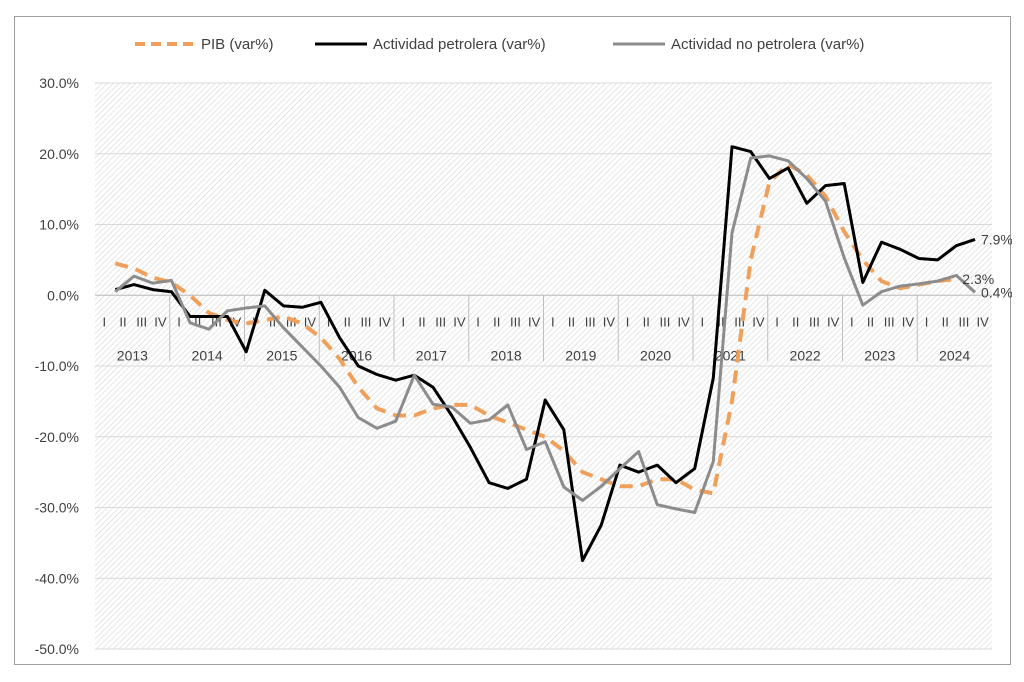  What do you see at coordinates (506, 355) in the screenshot?
I see `year-label: 2018` at bounding box center [506, 355].